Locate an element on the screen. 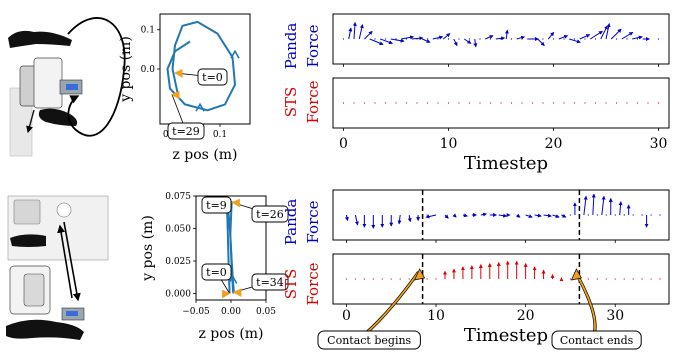 The image size is (683, 352). event-callout-arrowhead is located at coordinates (419, 274).